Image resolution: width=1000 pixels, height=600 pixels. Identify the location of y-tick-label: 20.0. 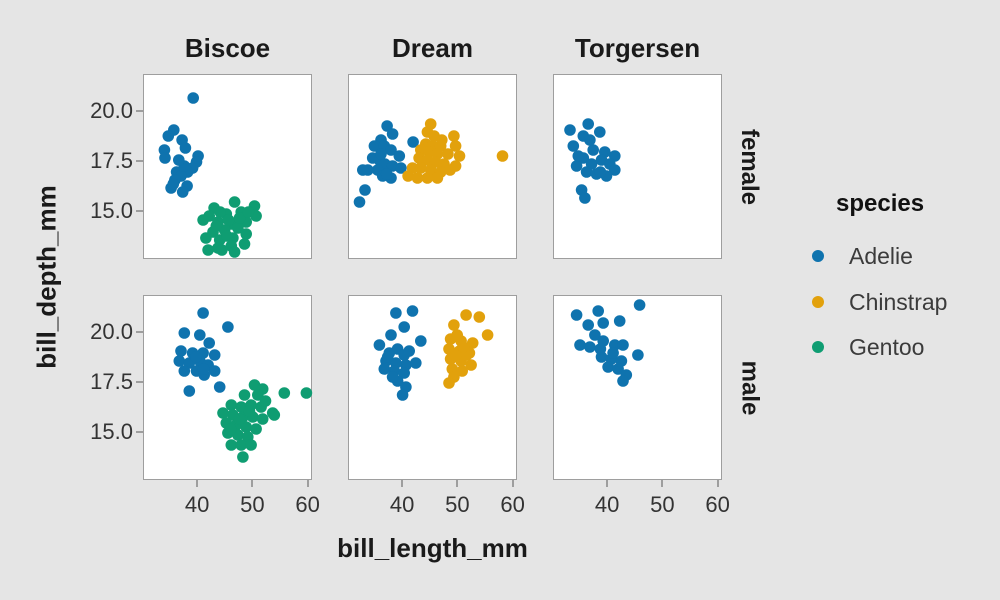
(111, 331).